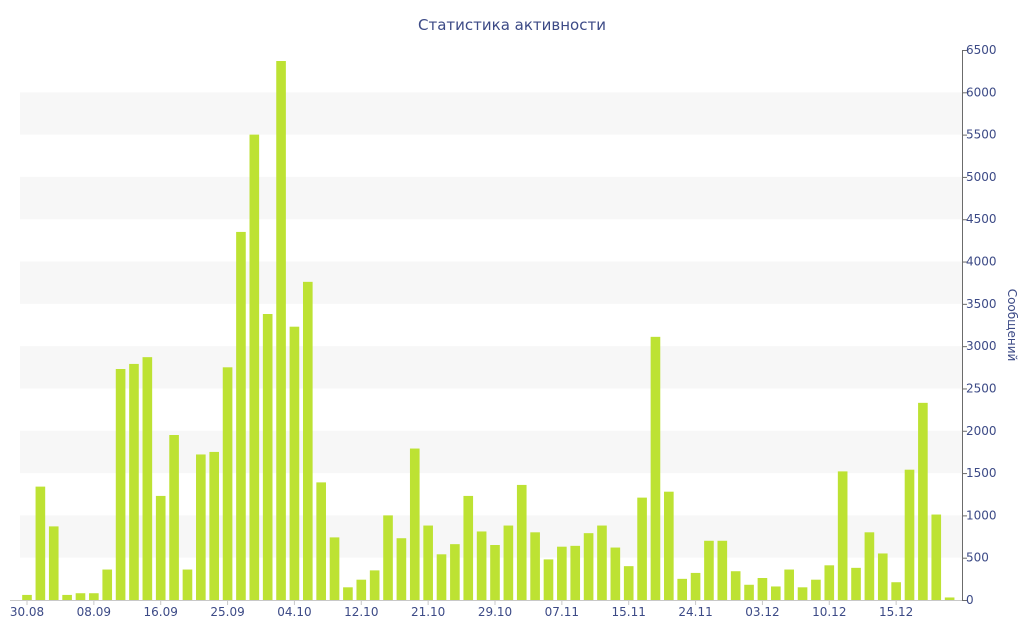 Image resolution: width=1024 pixels, height=640 pixels. Describe the element at coordinates (896, 612) in the screenshot. I see `x-tick-label: 15.12` at that location.